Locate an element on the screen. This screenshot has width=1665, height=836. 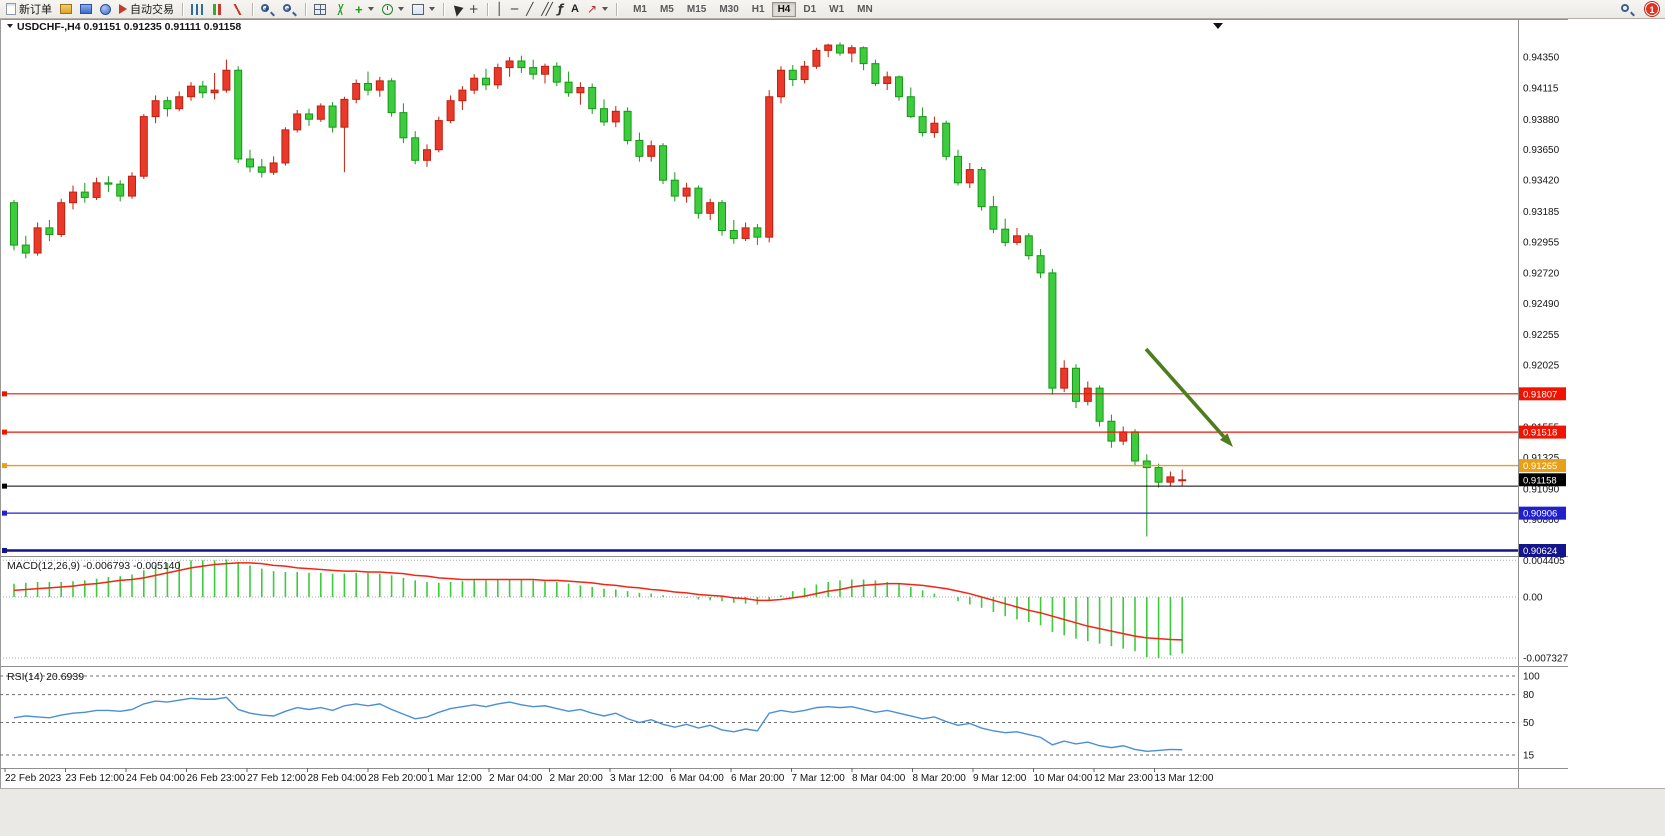
bar-chart-button is located at coordinates (197, 9).